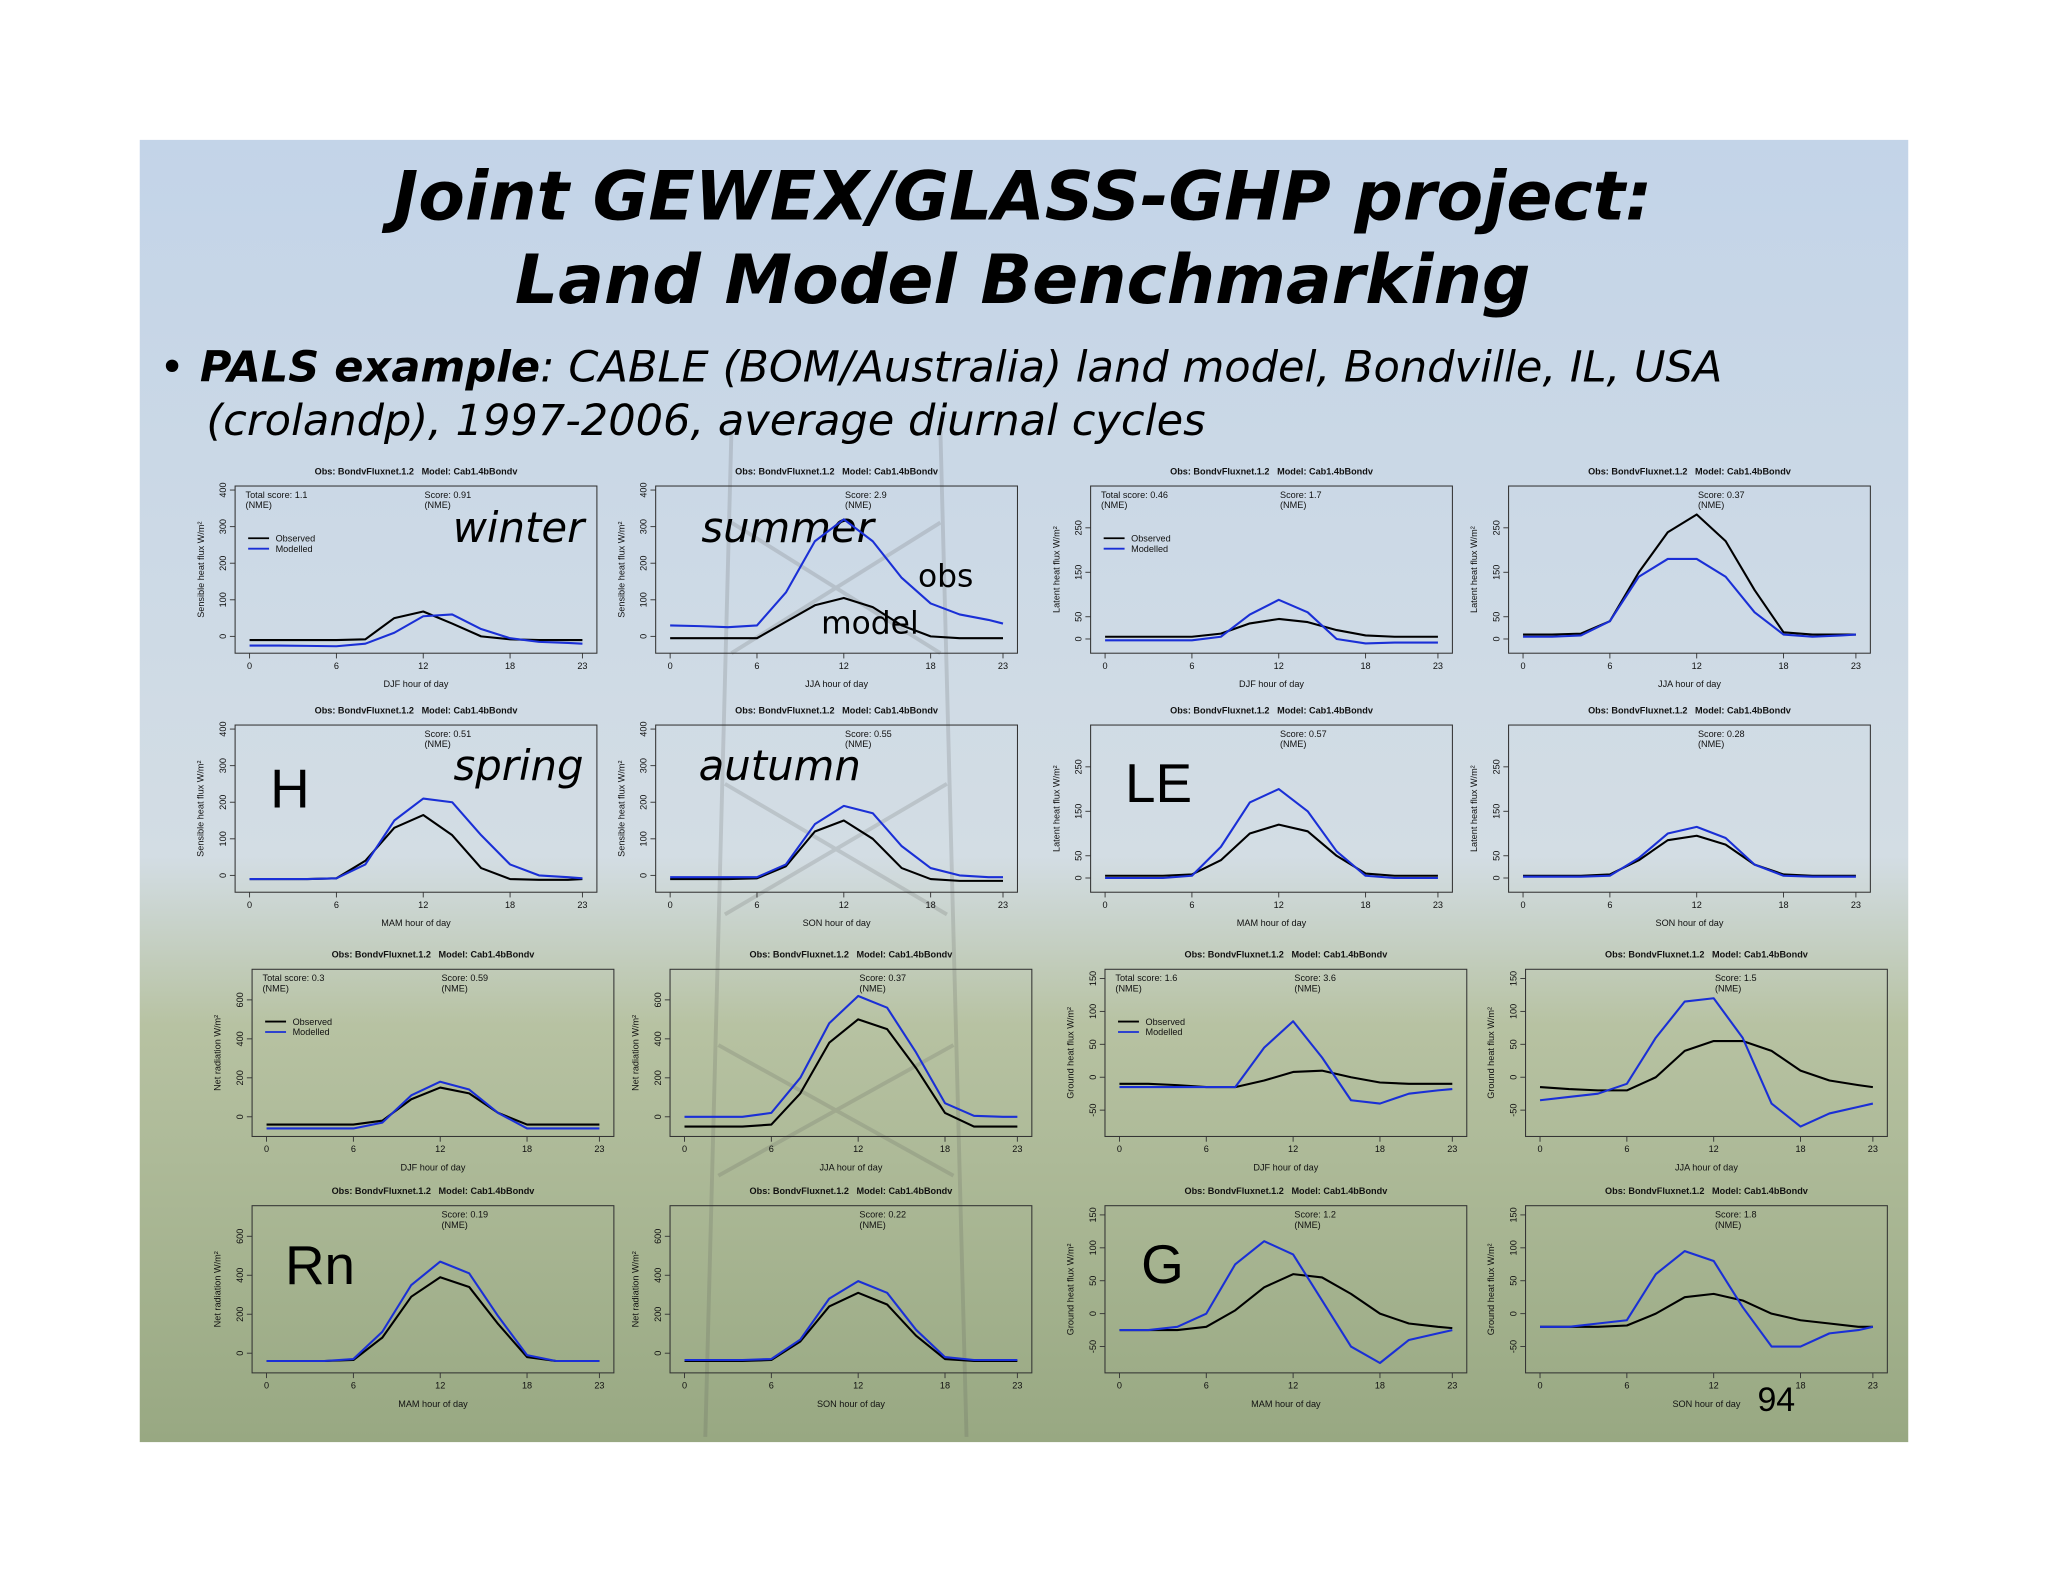 Image resolution: width=2048 pixels, height=1582 pixels. Describe the element at coordinates (520, 527) in the screenshot. I see `overlay-label: winter` at that location.